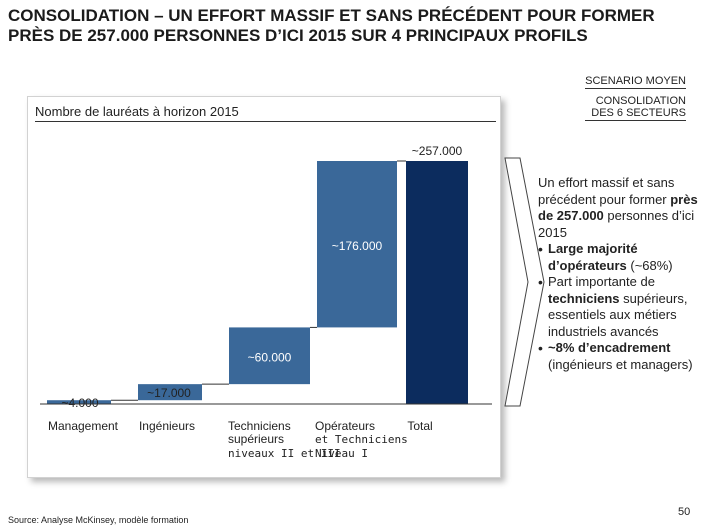  Describe the element at coordinates (167, 426) in the screenshot. I see `category-label-ingenieurs: Ingénieurs` at that location.